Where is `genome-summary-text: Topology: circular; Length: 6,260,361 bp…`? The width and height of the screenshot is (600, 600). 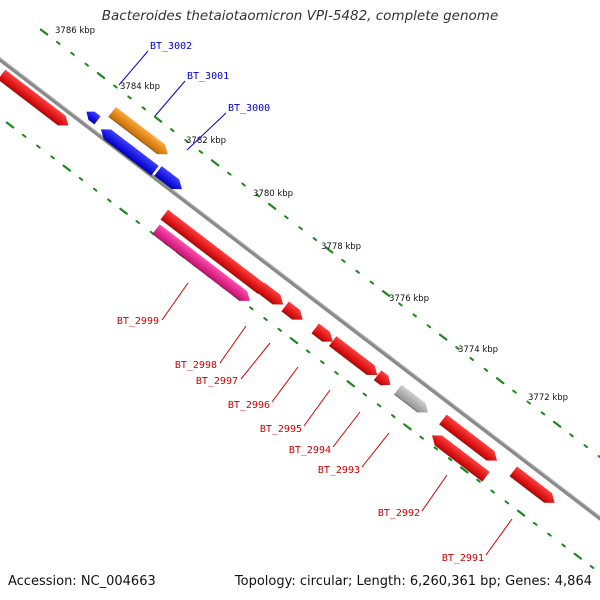
genome-summary-text: Topology: circular; Length: 6,260,361 bp… is located at coordinates (413, 581).